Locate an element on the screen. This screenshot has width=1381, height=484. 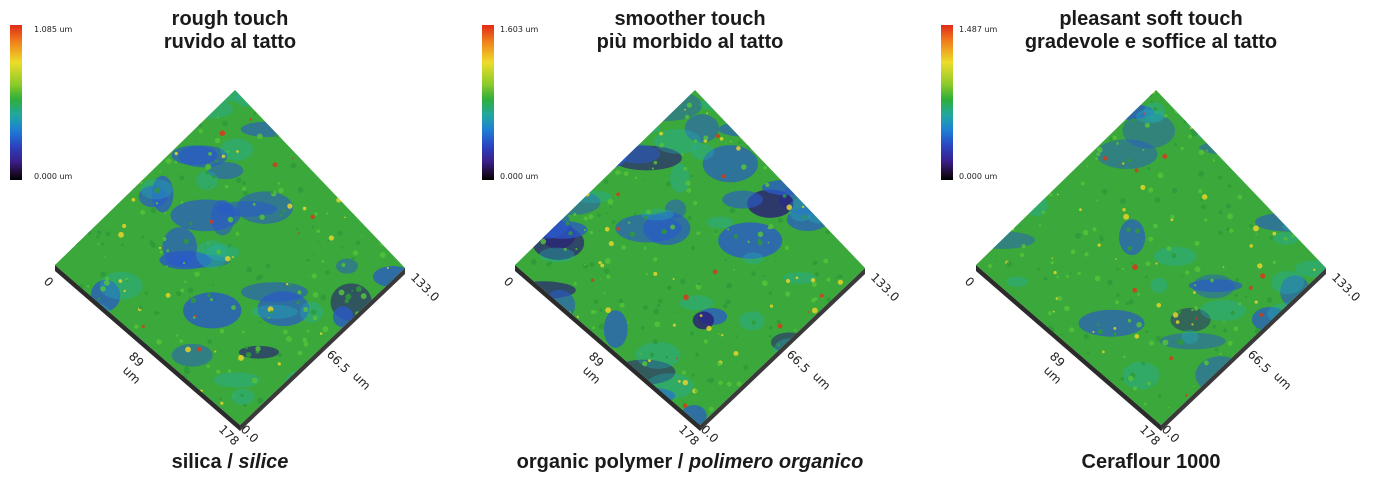
title-line-1: rough touch is located at coordinates (230, 19).